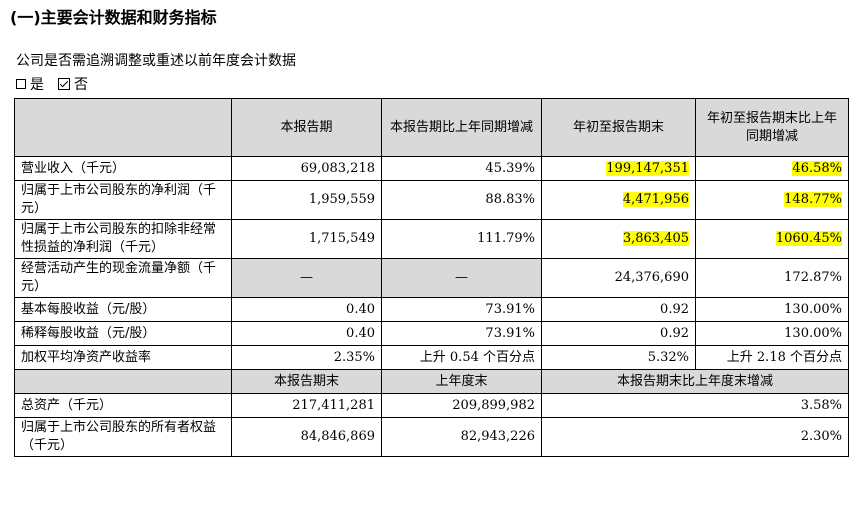  I want to click on highlighted-value: 199,147,351, so click(647, 168).